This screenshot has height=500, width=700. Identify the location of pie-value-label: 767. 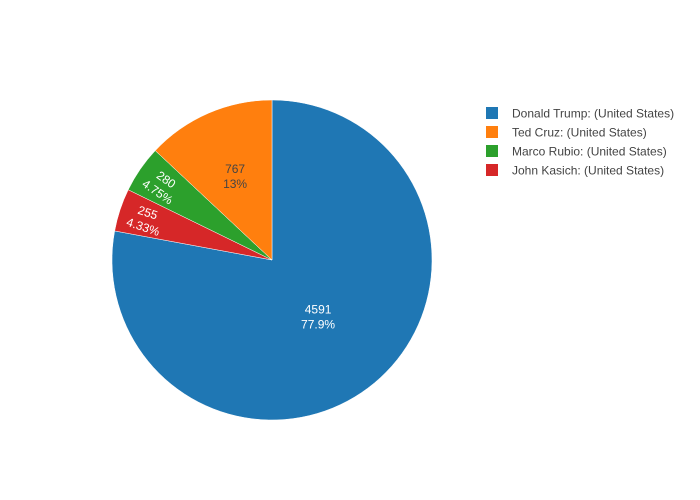
(235, 169).